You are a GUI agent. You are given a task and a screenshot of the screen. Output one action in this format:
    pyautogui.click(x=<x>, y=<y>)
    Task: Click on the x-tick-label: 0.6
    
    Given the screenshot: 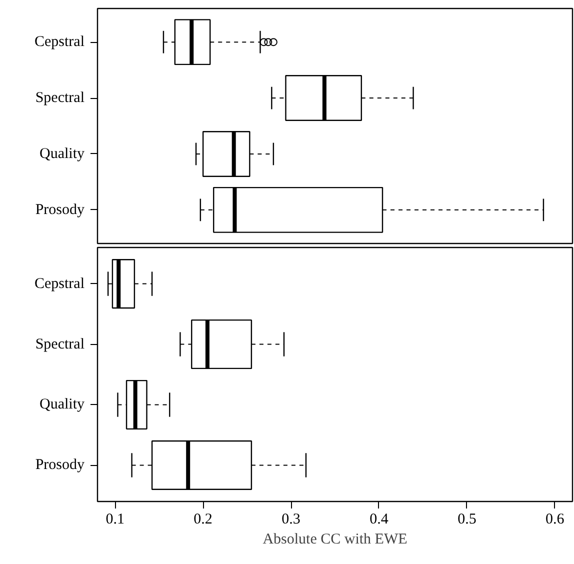 What is the action you would take?
    pyautogui.click(x=555, y=520)
    